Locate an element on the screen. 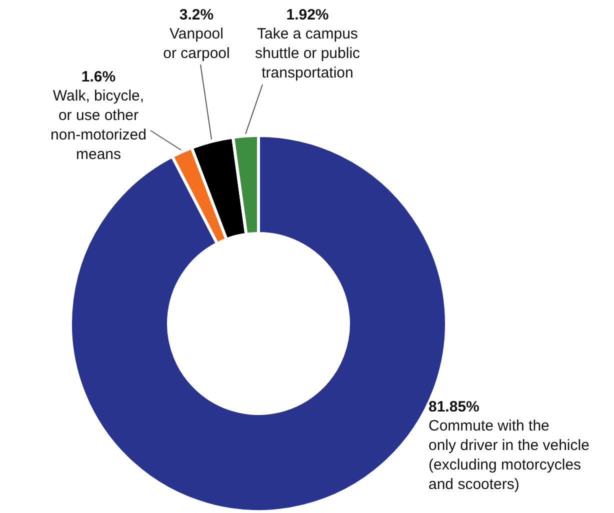 The width and height of the screenshot is (614, 513). slice-label: Commute with the only driver in the vehicle (excluding motorcycles and scooters) is located at coordinates (509, 456).